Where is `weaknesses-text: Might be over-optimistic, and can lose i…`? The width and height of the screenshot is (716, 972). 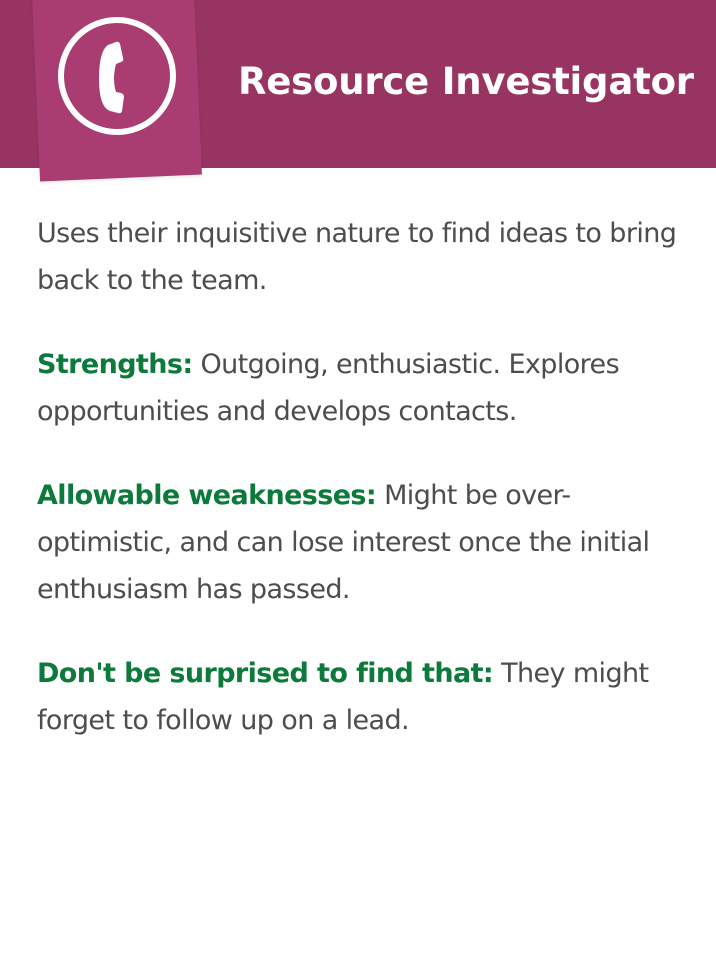 weaknesses-text: Might be over-optimistic, and can lose i… is located at coordinates (343, 542).